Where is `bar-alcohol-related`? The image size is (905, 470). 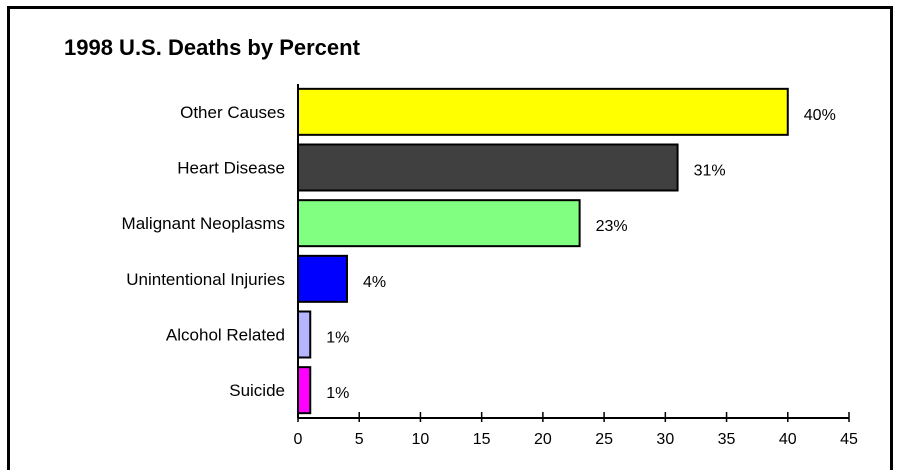 bar-alcohol-related is located at coordinates (304, 334).